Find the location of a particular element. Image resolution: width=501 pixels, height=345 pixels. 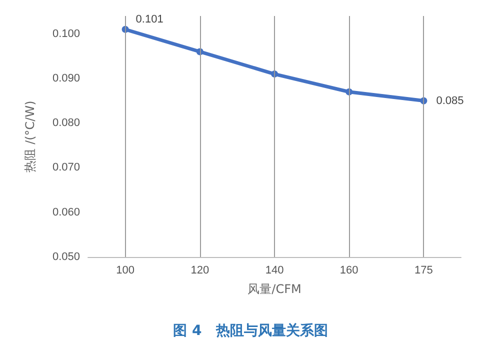

y-tick-label: 0.080 is located at coordinates (66, 123).